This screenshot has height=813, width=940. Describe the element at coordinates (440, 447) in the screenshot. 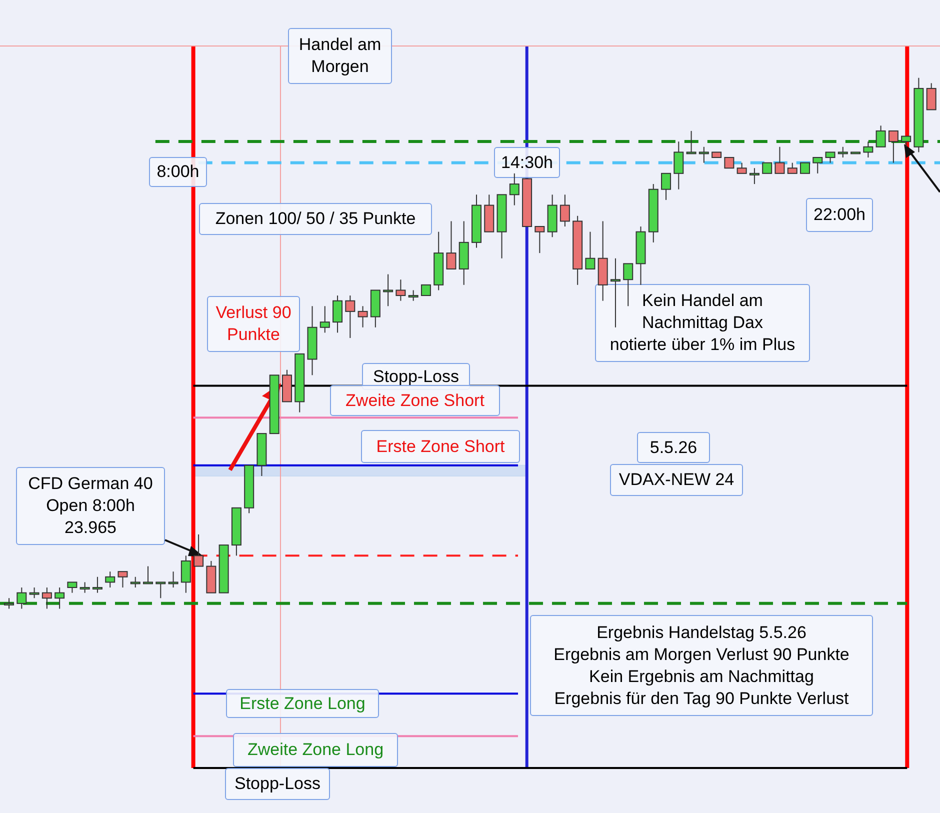

I see `ref-line-label: Erste Zone Short` at that location.